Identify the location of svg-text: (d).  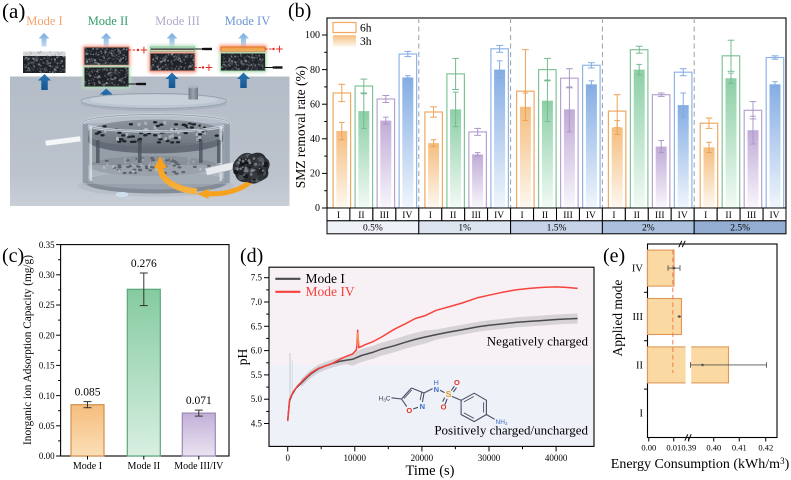
(251, 256).